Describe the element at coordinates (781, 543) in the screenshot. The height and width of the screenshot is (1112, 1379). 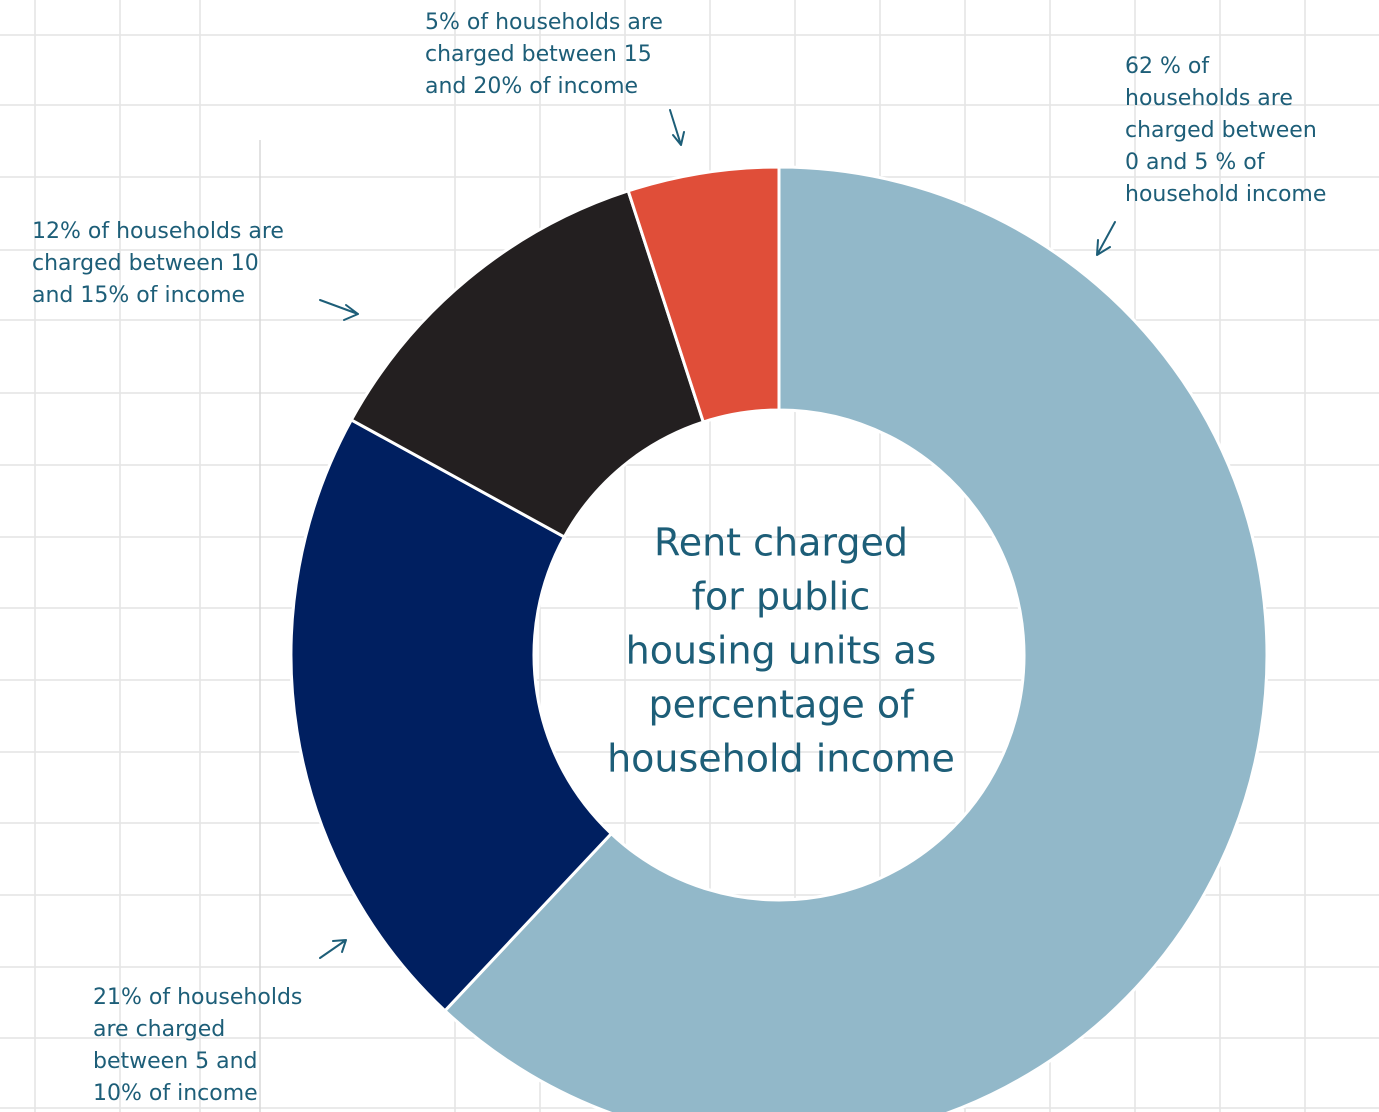
I see `chart-title: Rent charged` at that location.